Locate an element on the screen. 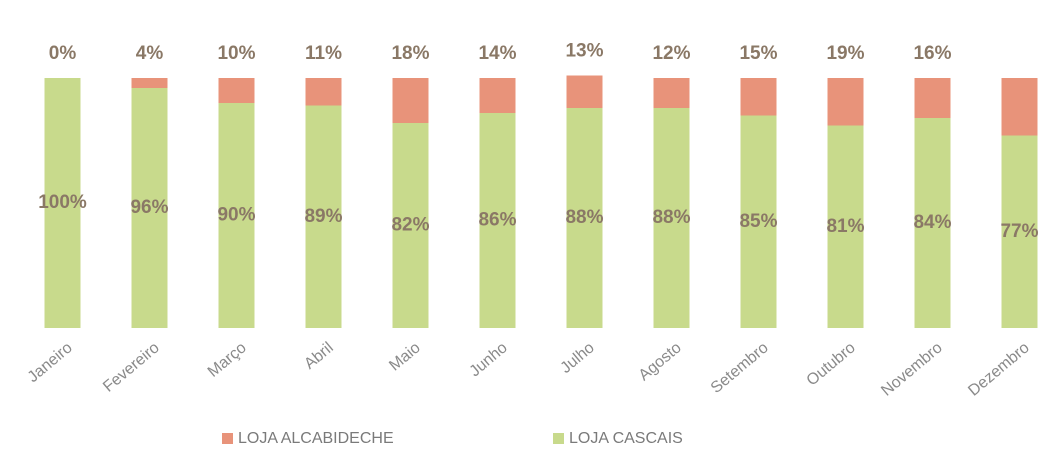 Image resolution: width=1050 pixels, height=452 pixels. x-tick-label: Janeiro is located at coordinates (50, 362).